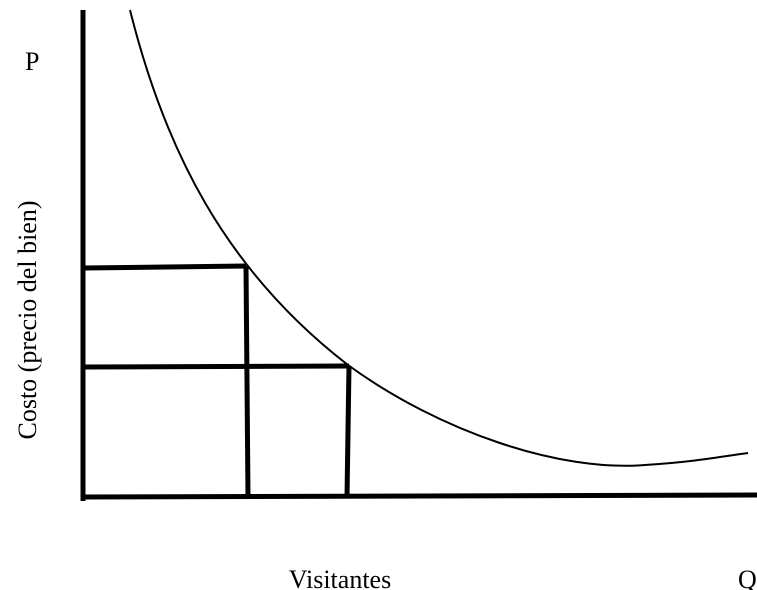  I want to click on price-line-high, so click(164, 267).